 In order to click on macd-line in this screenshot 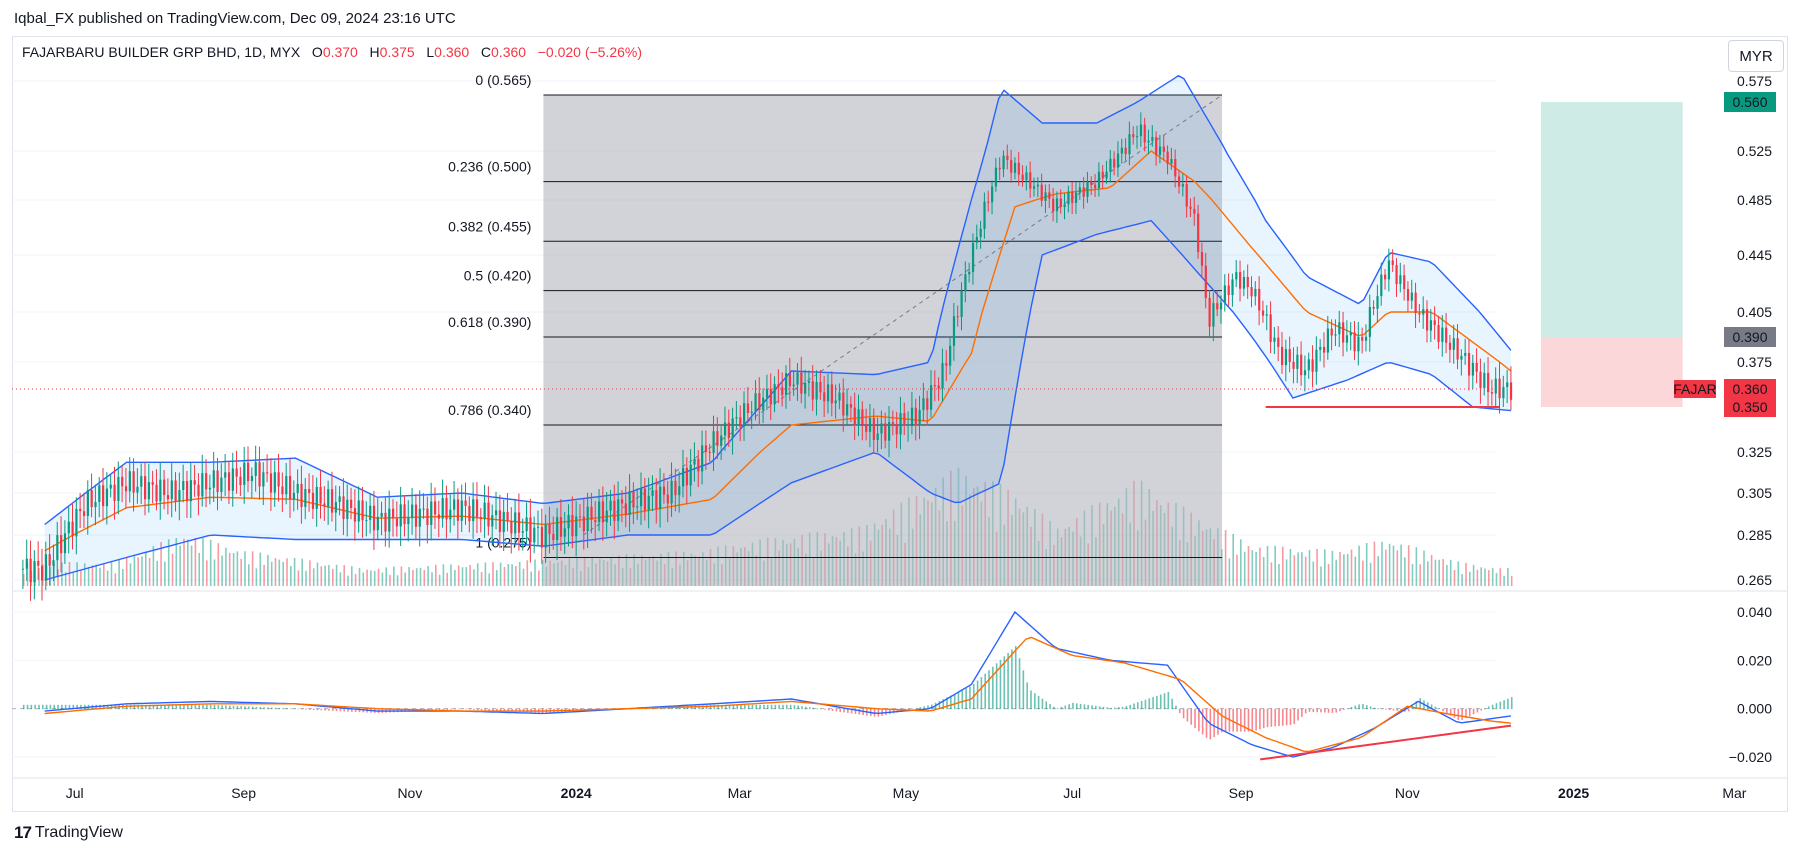, I will do `click(778, 684)`.